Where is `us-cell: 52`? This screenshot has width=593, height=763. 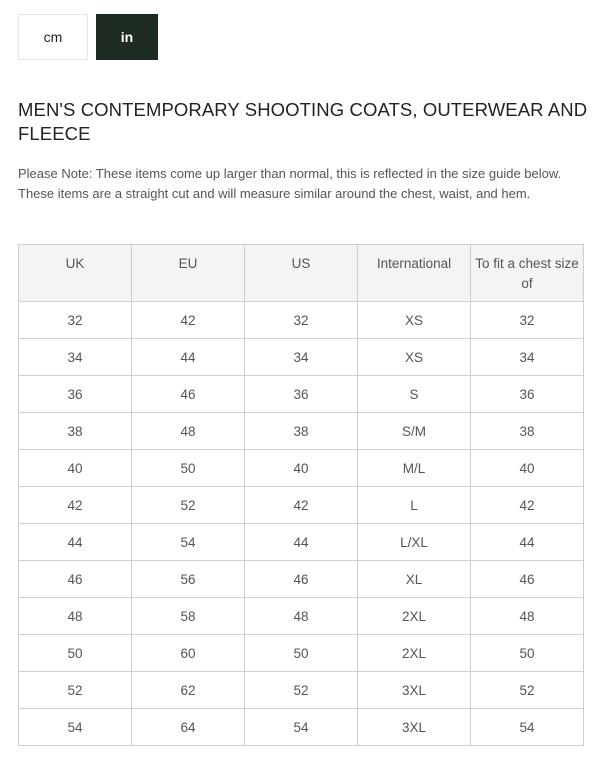 us-cell: 52 is located at coordinates (301, 690).